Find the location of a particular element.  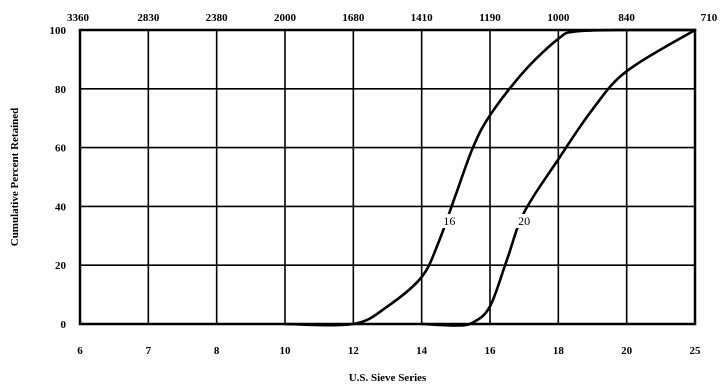

x-top-tick-label: 1000 is located at coordinates (558, 18).